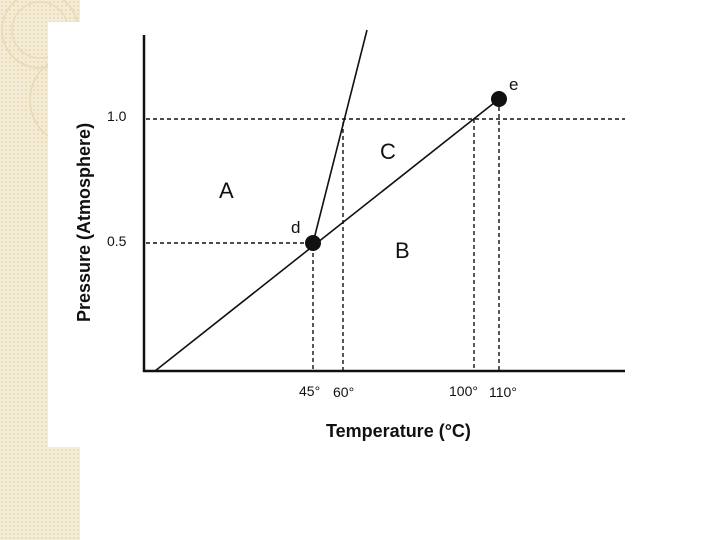 The height and width of the screenshot is (540, 720). What do you see at coordinates (313, 243) in the screenshot?
I see `point-d-marker` at bounding box center [313, 243].